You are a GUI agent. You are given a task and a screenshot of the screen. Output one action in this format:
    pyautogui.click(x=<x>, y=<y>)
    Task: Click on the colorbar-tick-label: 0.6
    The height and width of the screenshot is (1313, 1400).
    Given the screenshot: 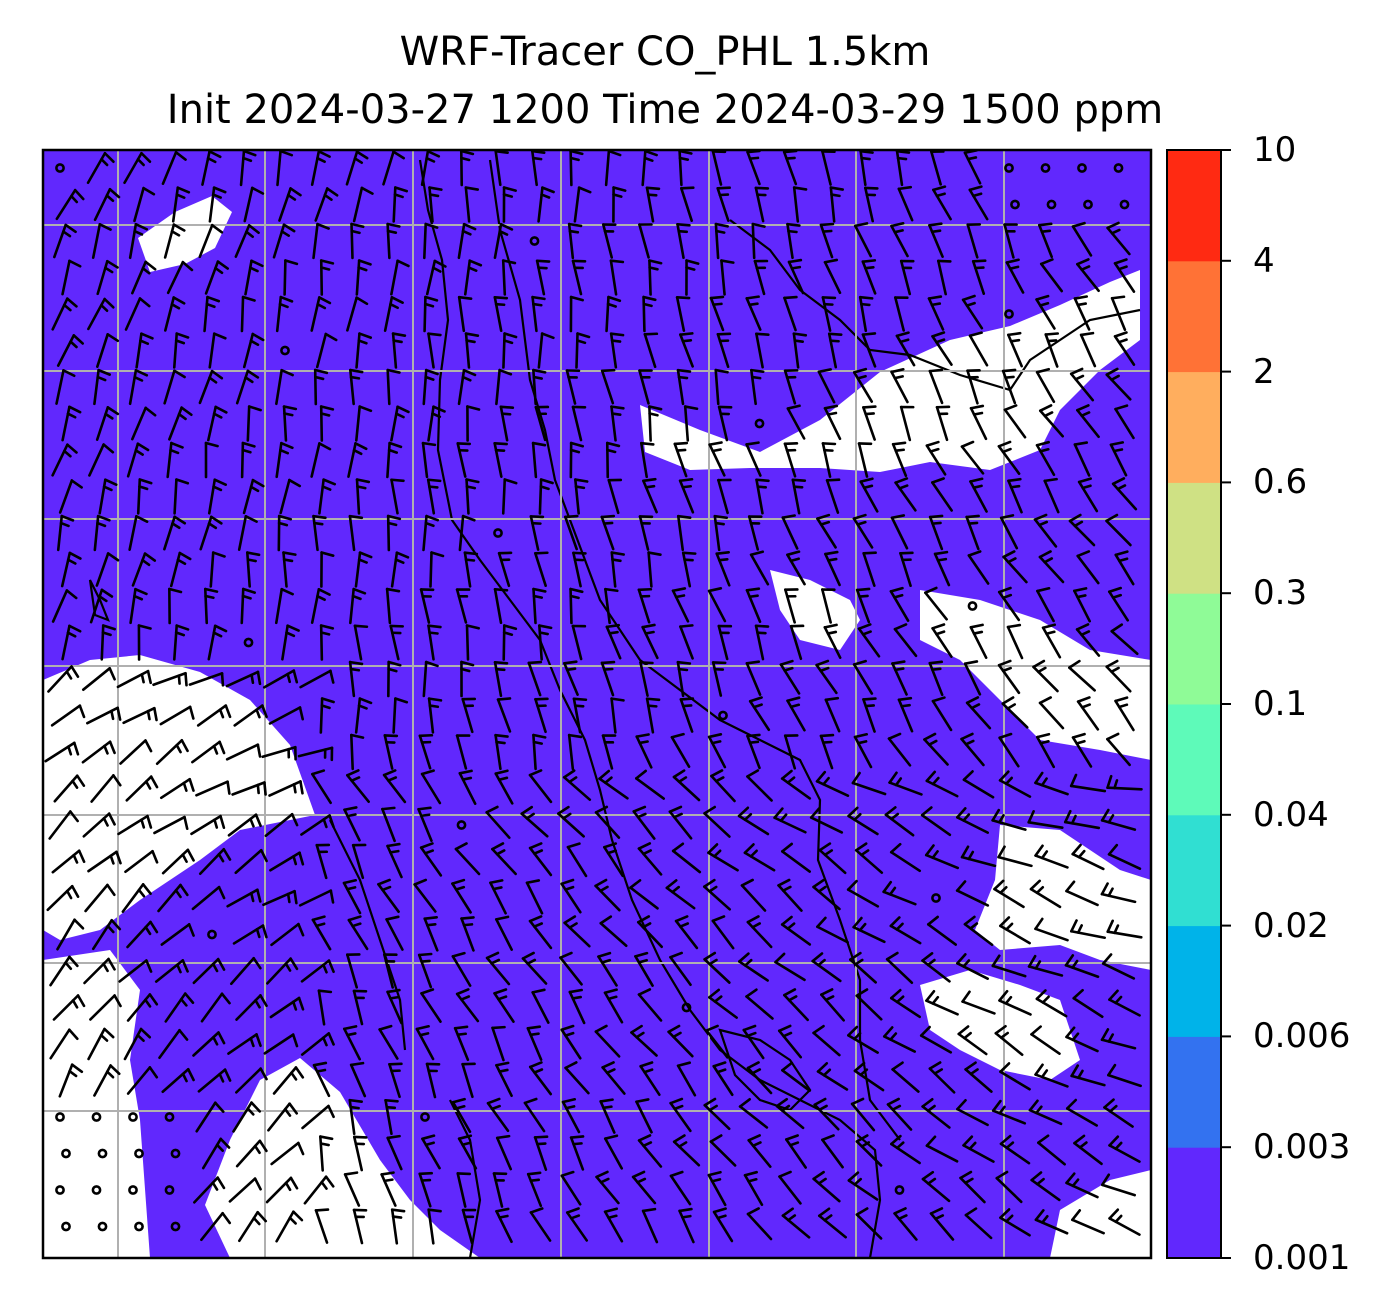 What is the action you would take?
    pyautogui.click(x=1280, y=482)
    